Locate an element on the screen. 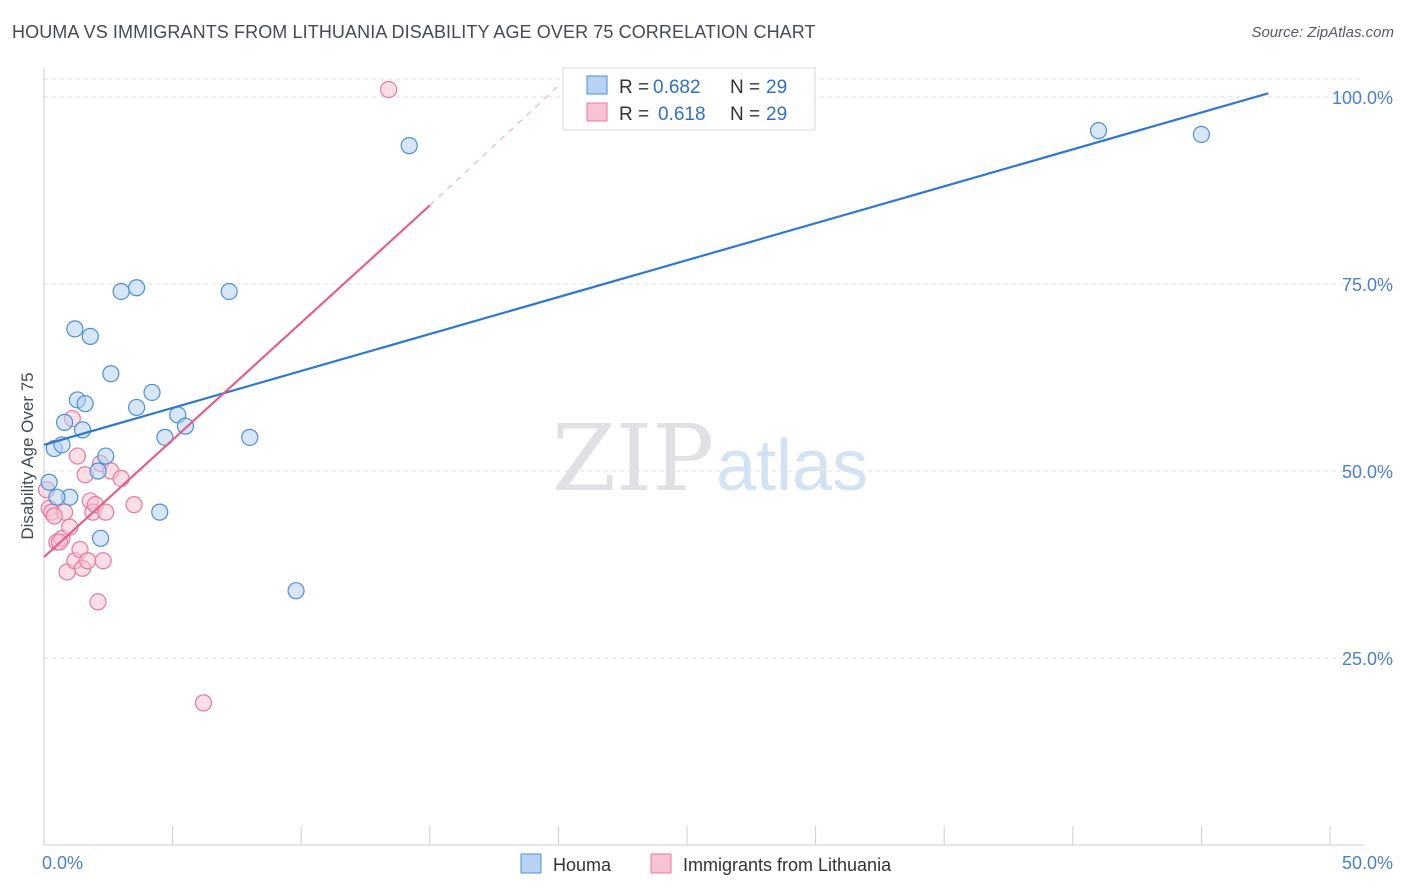 This screenshot has height=892, width=1406. source-label: Source: ZipAtlas.com is located at coordinates (1322, 32).